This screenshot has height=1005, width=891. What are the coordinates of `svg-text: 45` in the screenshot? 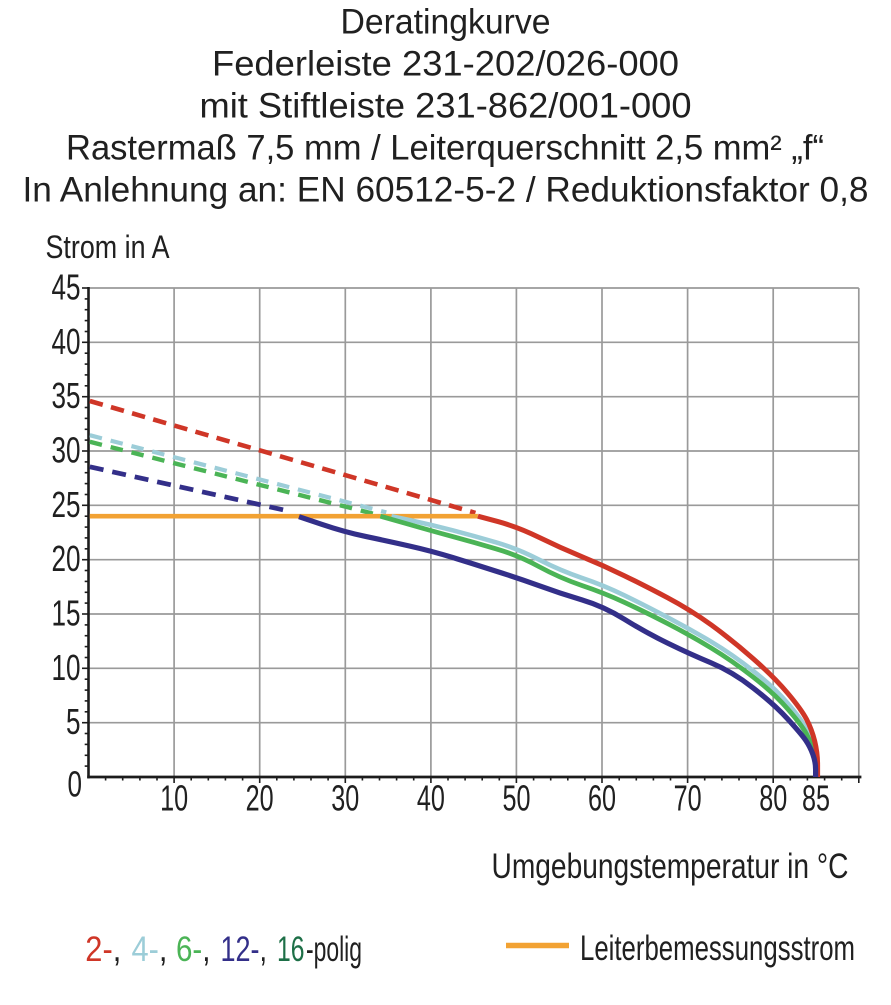 It's located at (66, 286).